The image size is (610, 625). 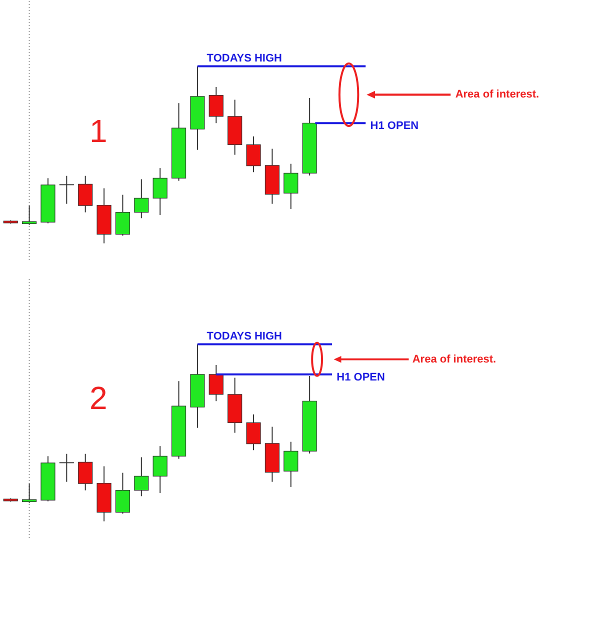 What do you see at coordinates (99, 398) in the screenshot?
I see `annotation: 2` at bounding box center [99, 398].